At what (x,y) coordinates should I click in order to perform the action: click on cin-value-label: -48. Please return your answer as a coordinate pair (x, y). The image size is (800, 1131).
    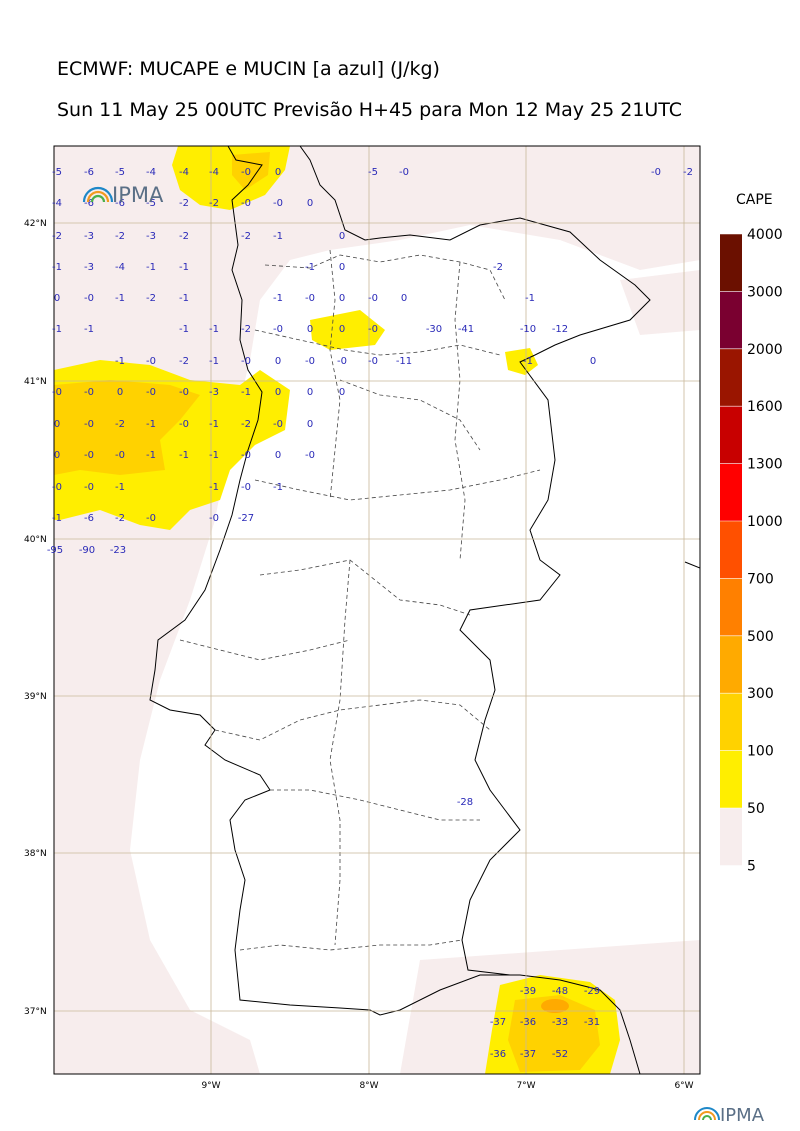
    Looking at the image, I should click on (560, 991).